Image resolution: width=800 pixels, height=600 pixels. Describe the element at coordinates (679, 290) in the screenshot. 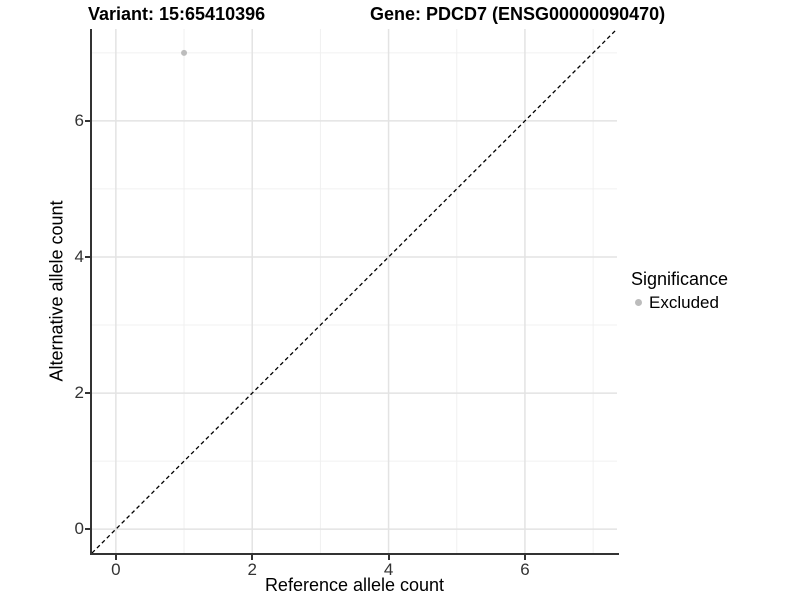

I see `legend: Significance Excluded` at that location.